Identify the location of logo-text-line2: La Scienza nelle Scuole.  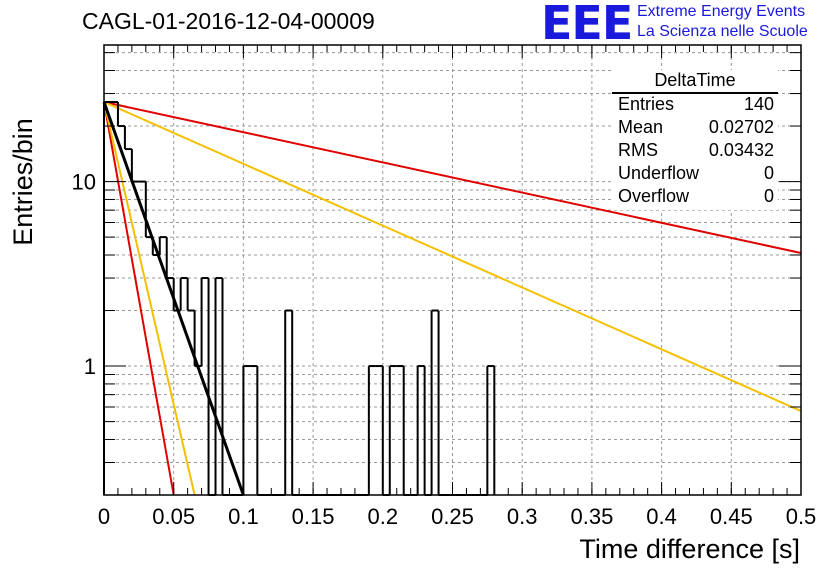
(722, 31).